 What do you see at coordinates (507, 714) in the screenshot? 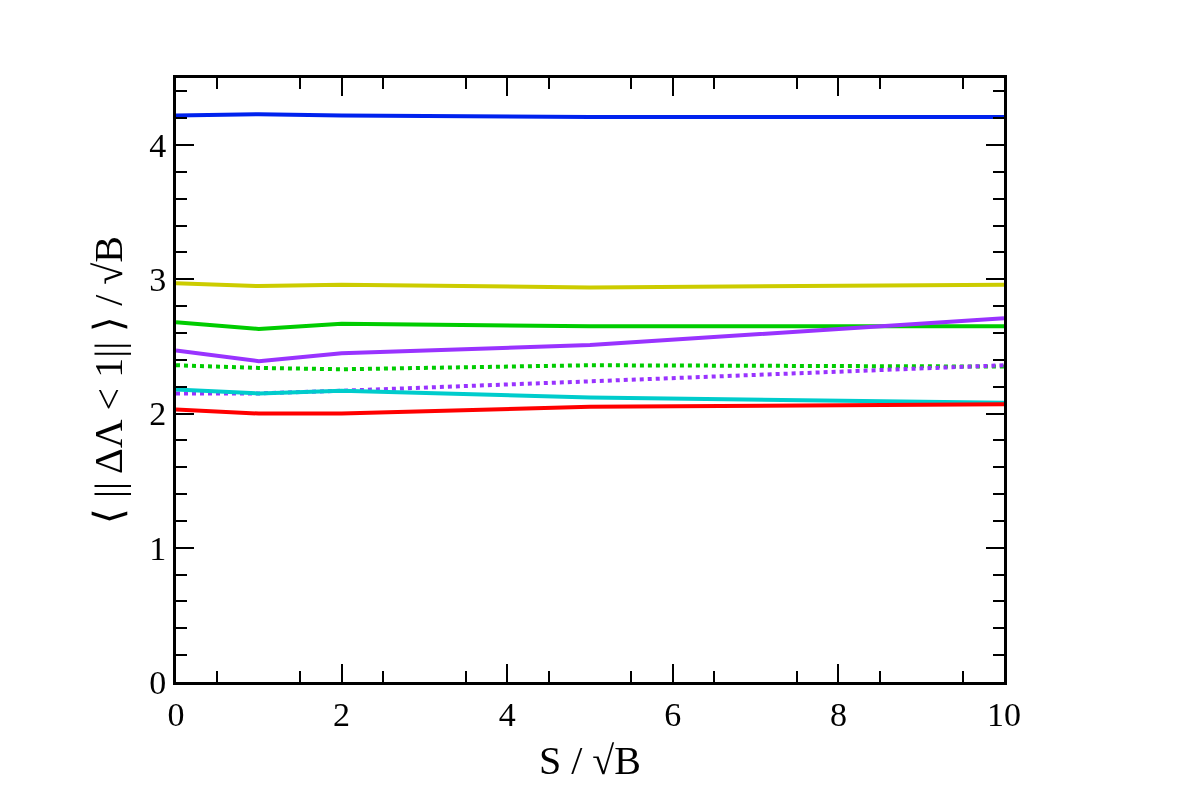
I see `x-tick-label: 4` at bounding box center [507, 714].